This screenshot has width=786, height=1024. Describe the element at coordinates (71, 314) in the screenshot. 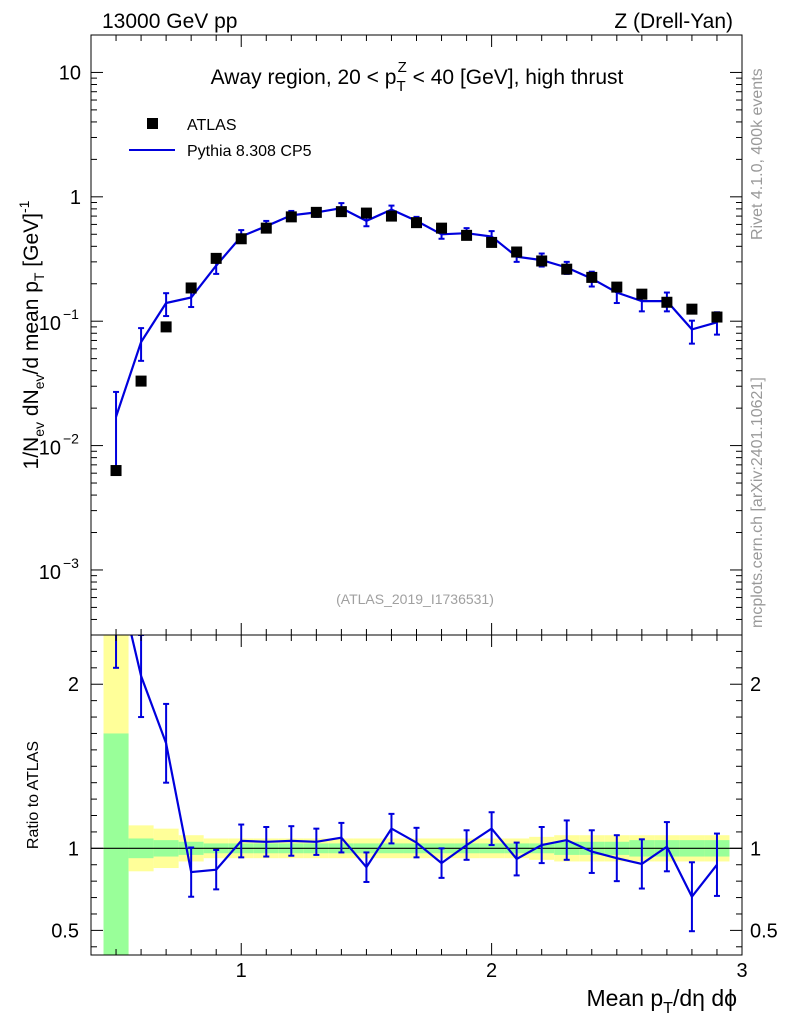

I see `y-tick-exponent: −1` at that location.